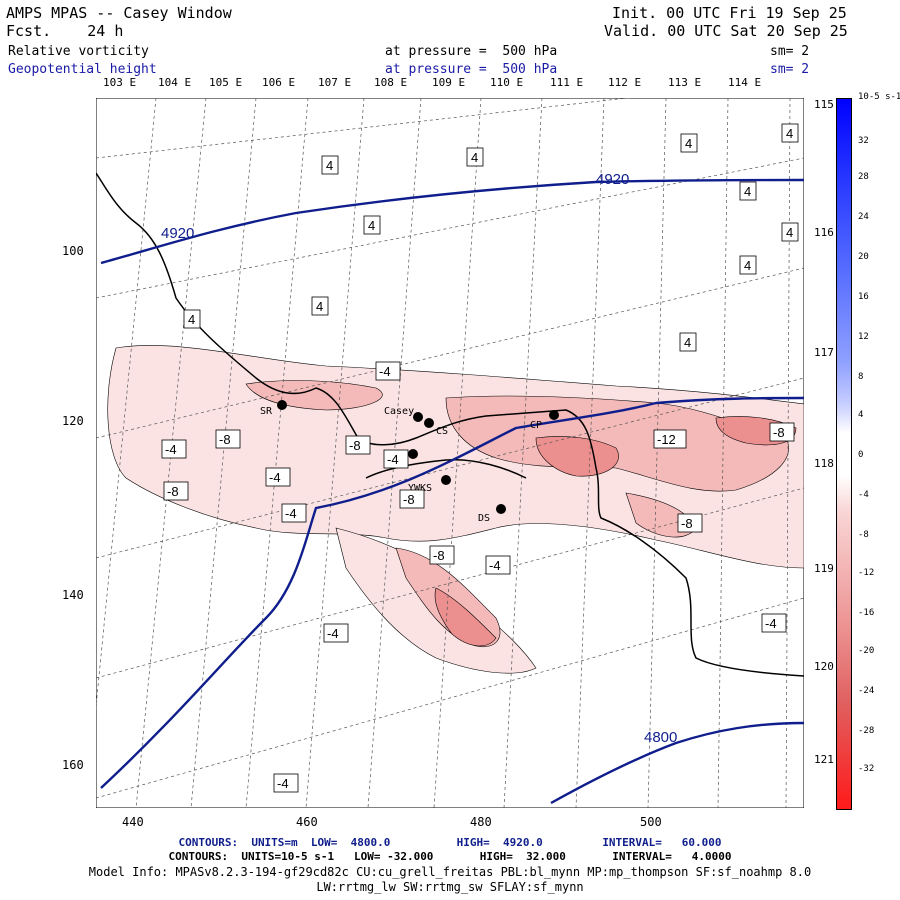  Describe the element at coordinates (133, 822) in the screenshot. I see `x-tick-label: 440` at that location.